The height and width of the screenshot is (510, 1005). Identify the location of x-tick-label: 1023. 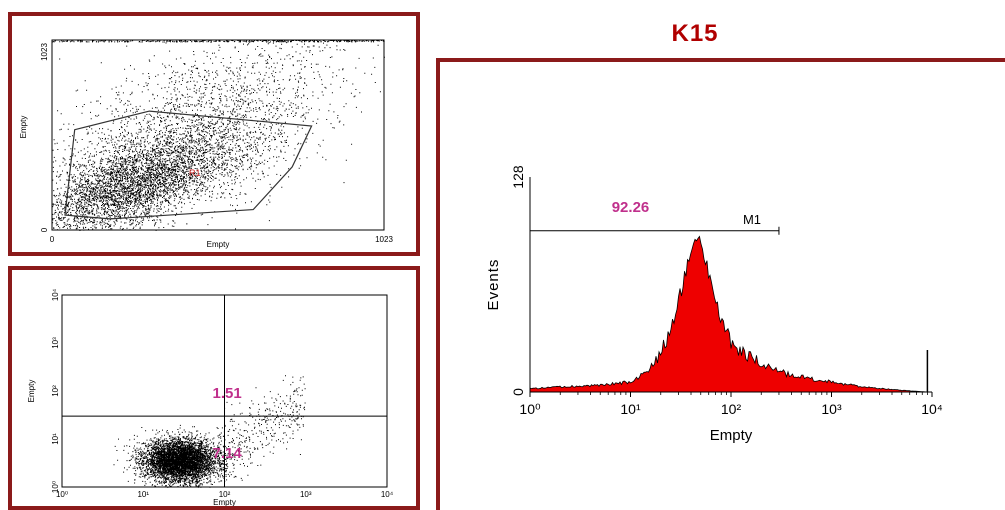
(384, 239).